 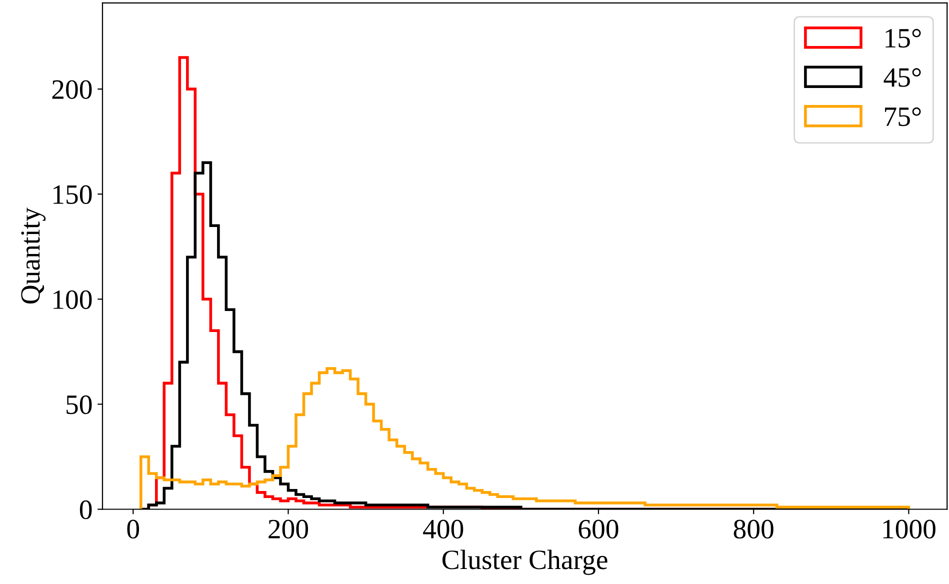 What do you see at coordinates (72, 89) in the screenshot?
I see `y-tick-label: 200` at bounding box center [72, 89].